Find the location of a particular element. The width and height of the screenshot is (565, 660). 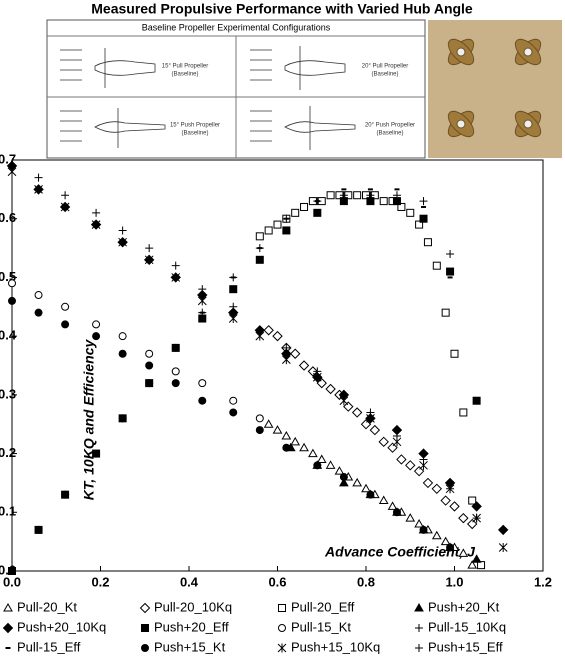

y-tick-label: 0.2 is located at coordinates (8, 452).